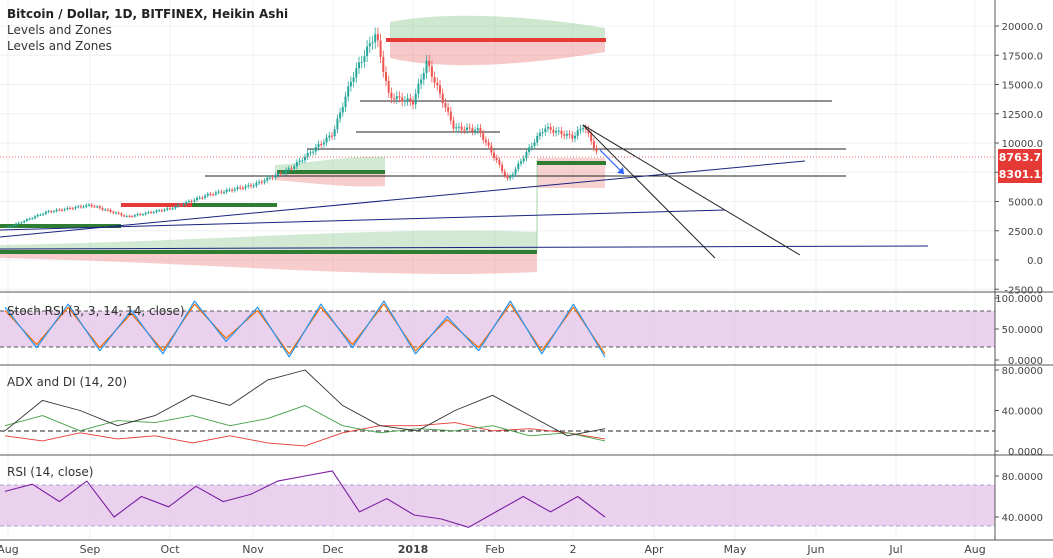 The image size is (1053, 558). Describe the element at coordinates (332, 549) in the screenshot. I see `time-tick-label: Dec` at that location.